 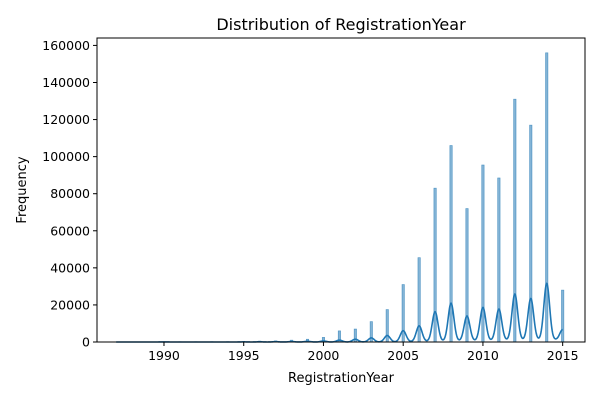 I want to click on chart-title: Distribution of RegistrationYear, so click(x=341, y=24).